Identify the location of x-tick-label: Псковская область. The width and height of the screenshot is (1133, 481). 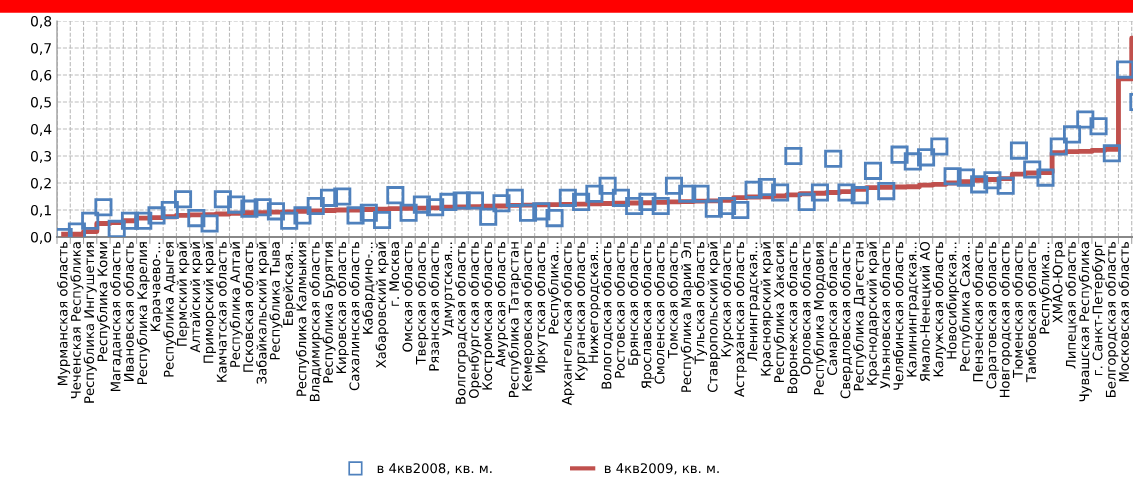
(248, 306).